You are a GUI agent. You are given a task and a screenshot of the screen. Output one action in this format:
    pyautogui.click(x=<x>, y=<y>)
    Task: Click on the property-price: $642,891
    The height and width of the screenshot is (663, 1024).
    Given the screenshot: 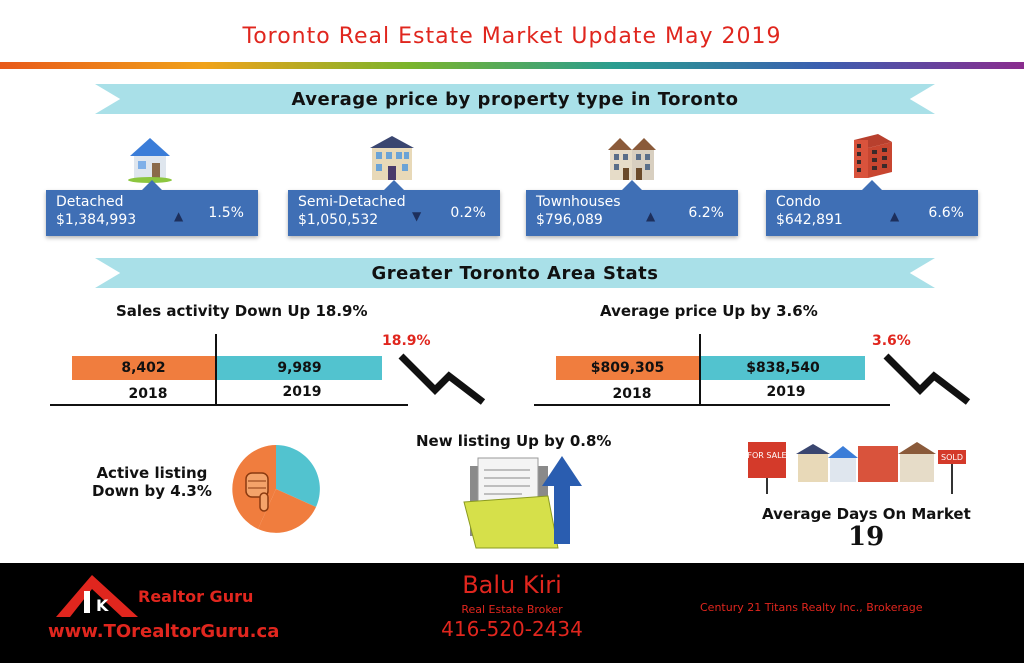 What is the action you would take?
    pyautogui.click(x=809, y=220)
    